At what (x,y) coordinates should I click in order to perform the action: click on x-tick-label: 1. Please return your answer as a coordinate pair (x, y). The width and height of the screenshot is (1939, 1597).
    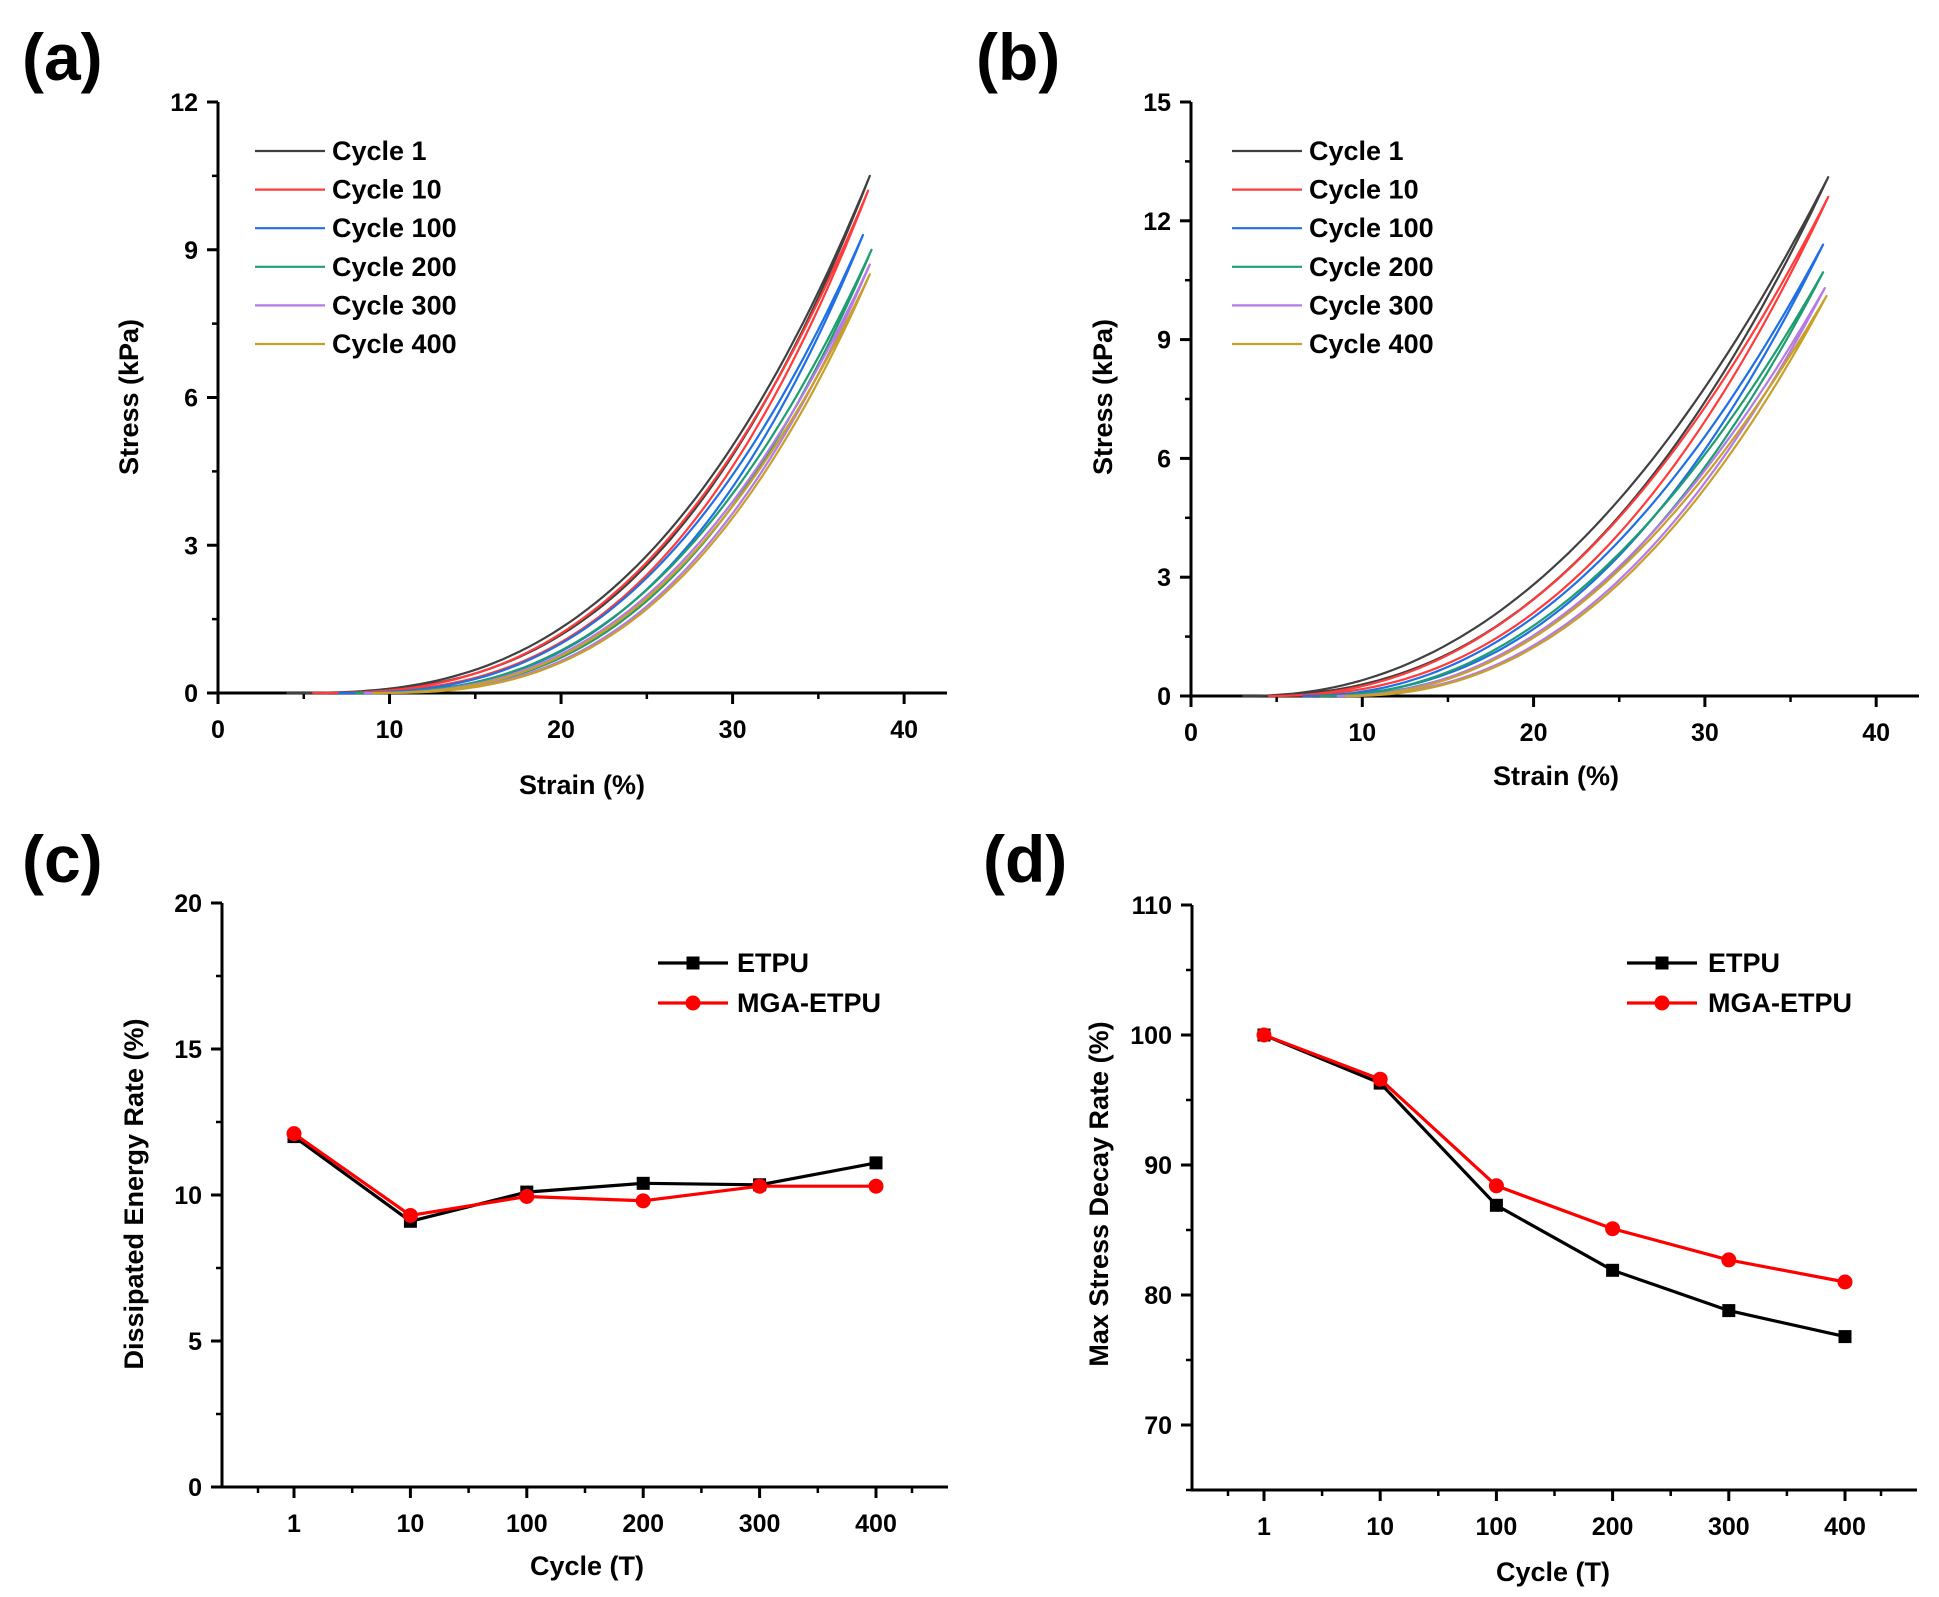
    Looking at the image, I should click on (1264, 1527).